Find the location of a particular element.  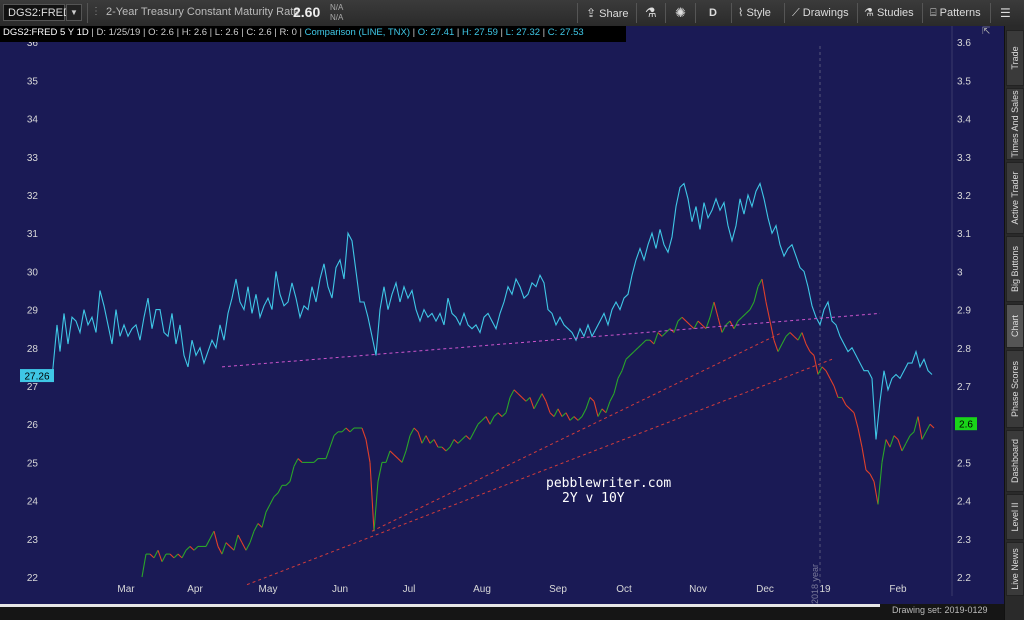

percent-change: N/A is located at coordinates (337, 17).